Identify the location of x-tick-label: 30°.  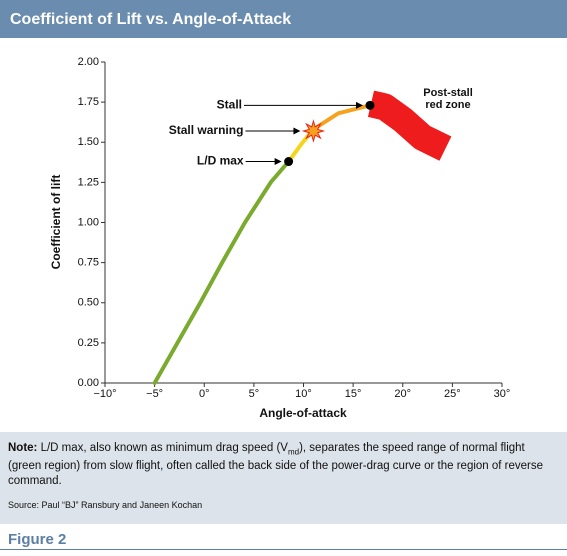
(502, 394).